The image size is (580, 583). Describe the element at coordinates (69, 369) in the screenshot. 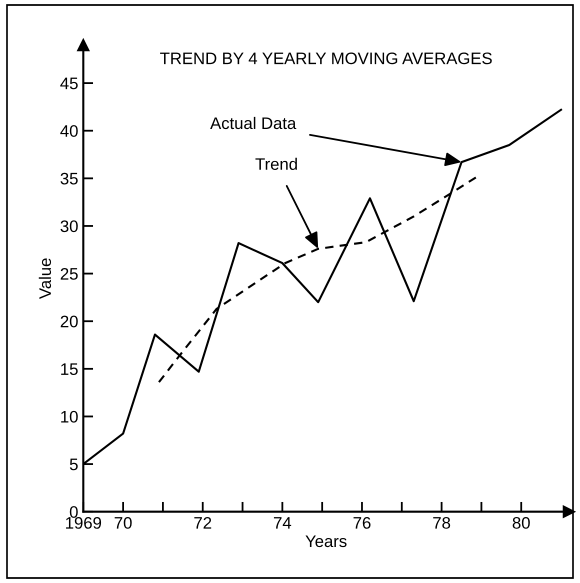

I see `y-tick-label: 15` at that location.